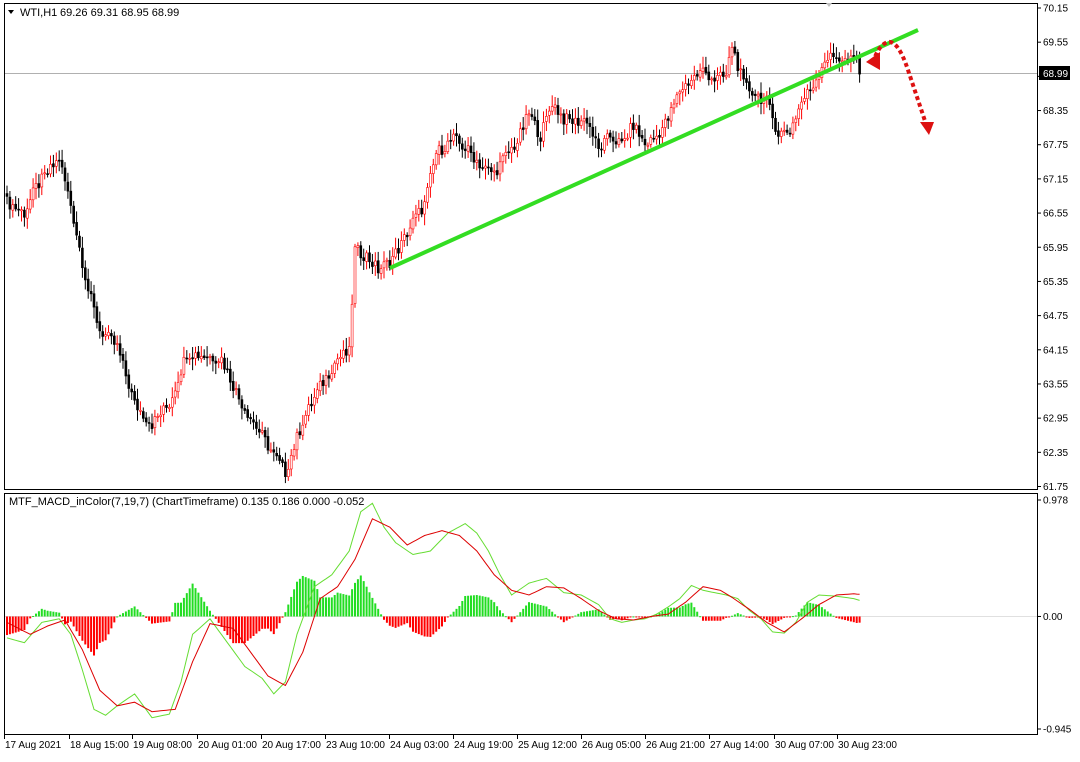 Image resolution: width=1080 pixels, height=762 pixels. I want to click on forecast-arrow, so click(900, 87).